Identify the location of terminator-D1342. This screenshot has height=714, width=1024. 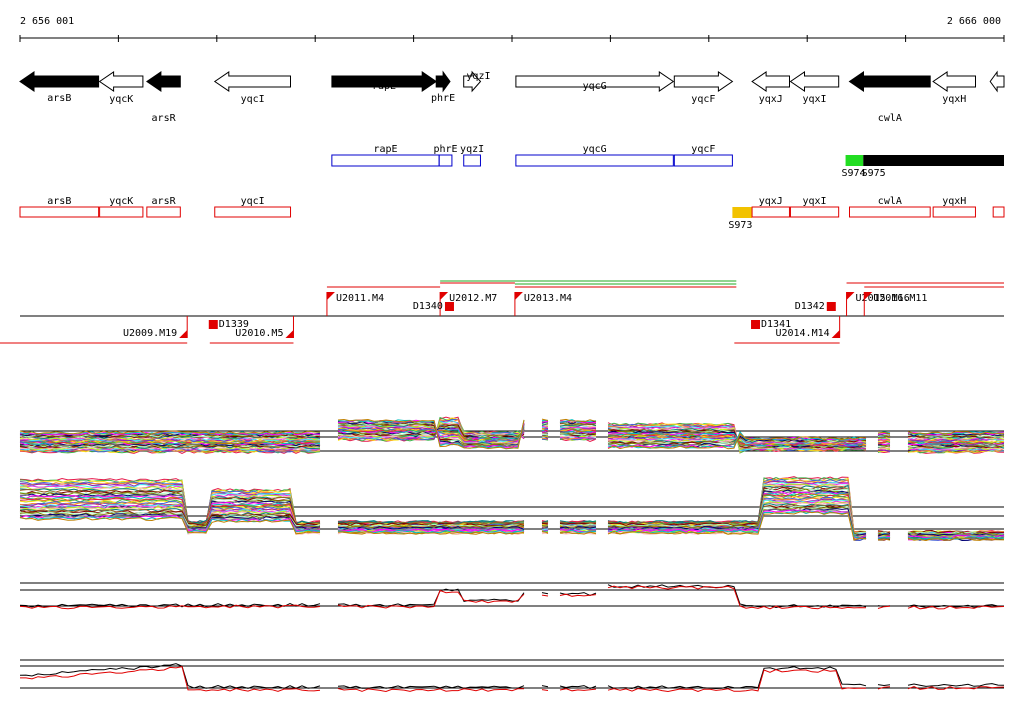
(831, 306).